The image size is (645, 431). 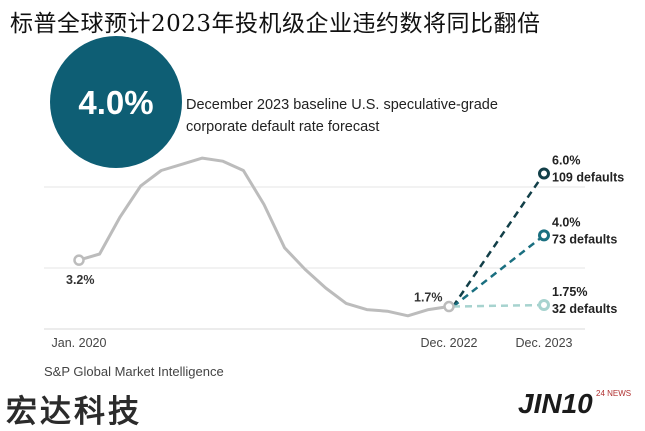 I want to click on forecast-rate-label-optimistic: 1.75%, so click(x=569, y=292).